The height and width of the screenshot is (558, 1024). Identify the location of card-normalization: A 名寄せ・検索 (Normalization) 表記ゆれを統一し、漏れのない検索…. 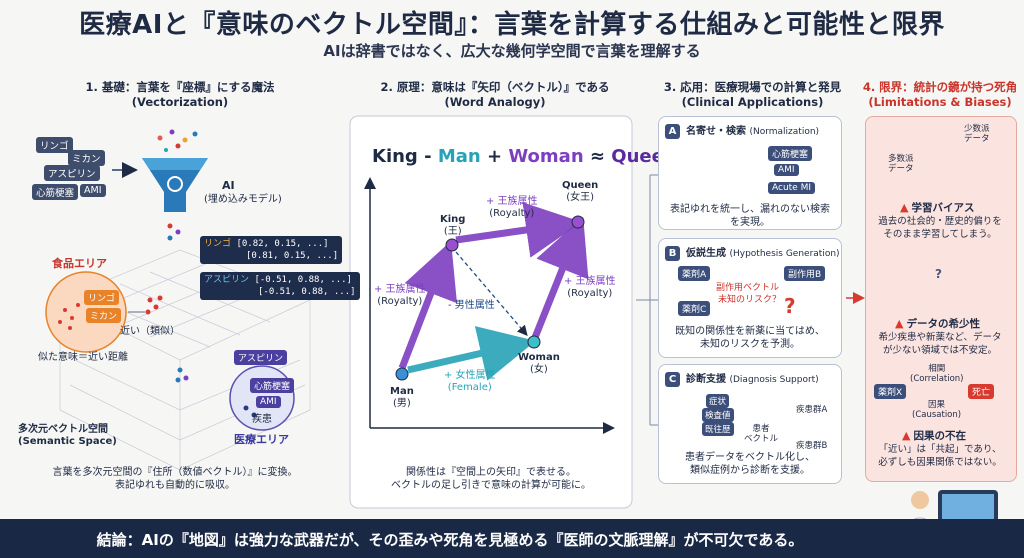
(750, 173).